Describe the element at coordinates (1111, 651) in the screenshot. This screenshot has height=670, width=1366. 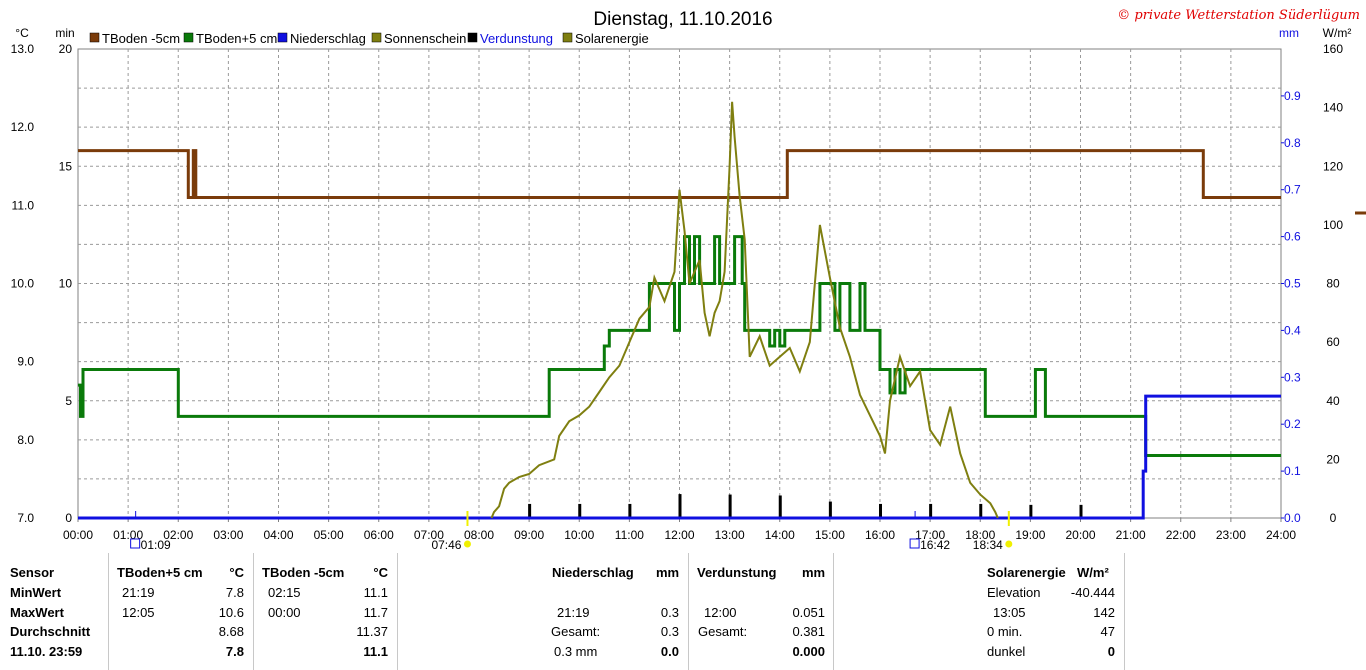
I see `col5-dunkel-value: 0` at that location.